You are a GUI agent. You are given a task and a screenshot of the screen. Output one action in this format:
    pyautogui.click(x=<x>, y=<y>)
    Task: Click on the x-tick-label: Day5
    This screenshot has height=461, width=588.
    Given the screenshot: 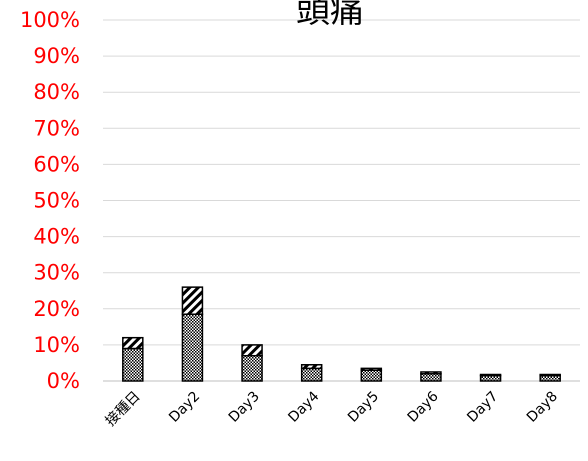 What is the action you would take?
    pyautogui.click(x=363, y=407)
    